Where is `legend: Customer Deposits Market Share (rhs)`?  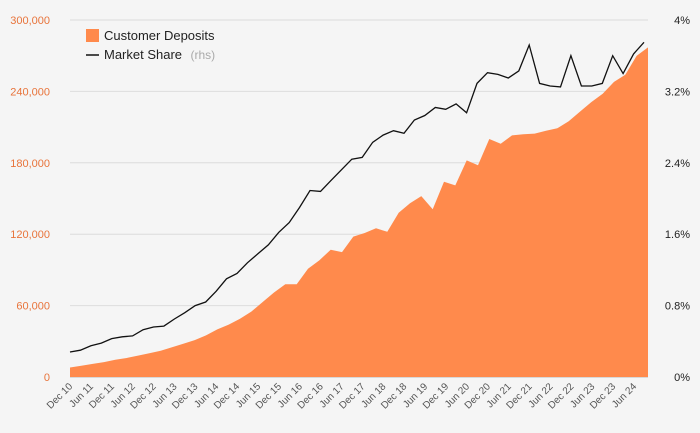 legend: Customer Deposits Market Share (rhs) is located at coordinates (150, 45).